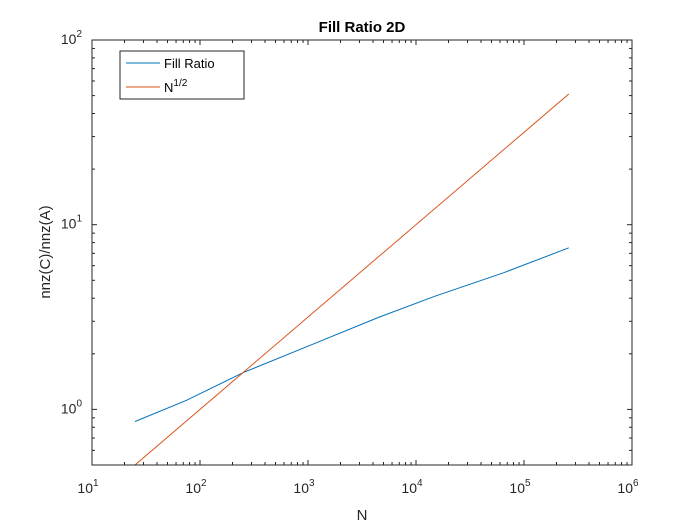 This screenshot has width=700, height=525. Describe the element at coordinates (528, 483) in the screenshot. I see `x-tick-label-exp: 5` at that location.